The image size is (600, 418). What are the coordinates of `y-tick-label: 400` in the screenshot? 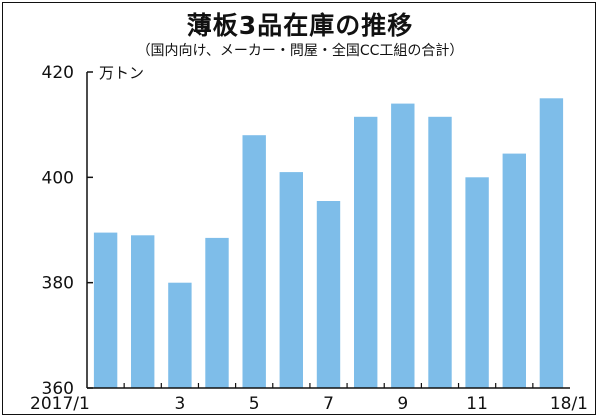 It's located at (58, 178).